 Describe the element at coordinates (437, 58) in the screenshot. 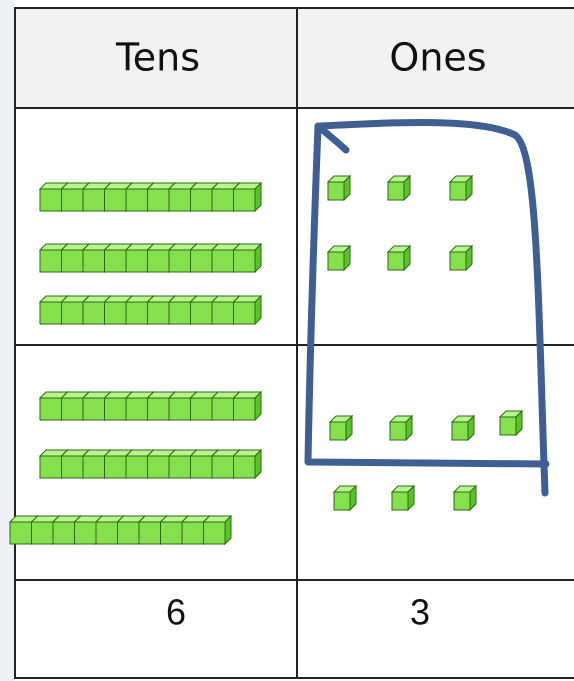

I see `header-cell: Ones` at that location.